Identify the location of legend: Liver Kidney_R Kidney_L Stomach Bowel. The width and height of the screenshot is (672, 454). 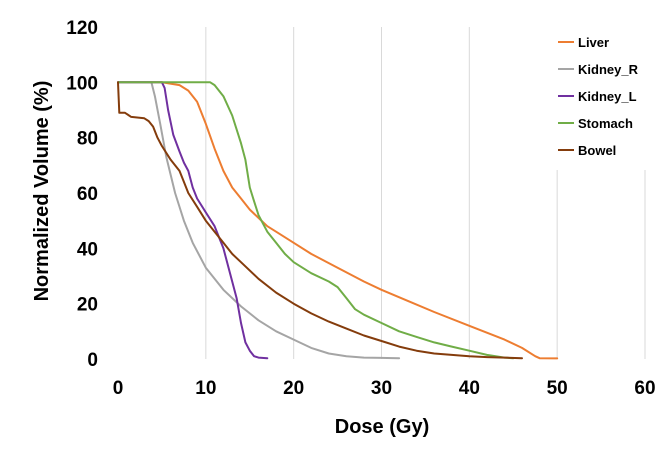
(598, 96).